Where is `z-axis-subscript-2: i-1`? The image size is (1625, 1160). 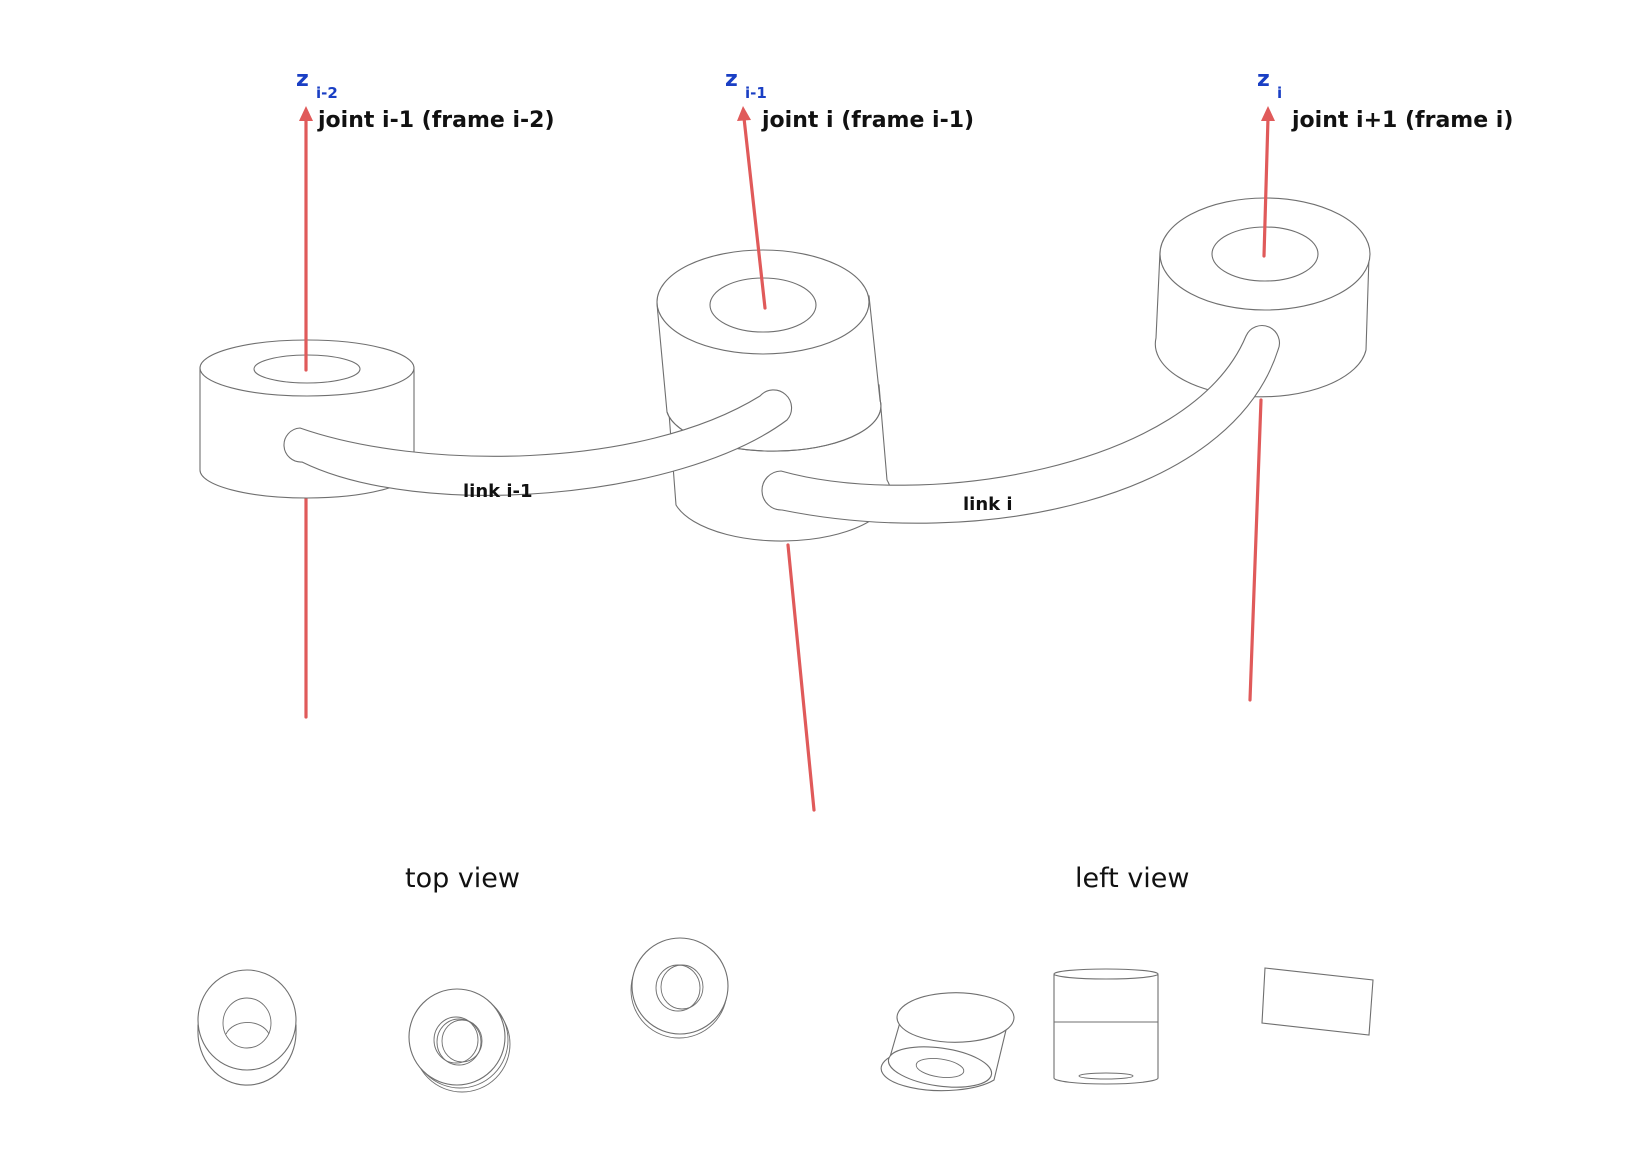 z-axis-subscript-2: i-1 is located at coordinates (756, 93).